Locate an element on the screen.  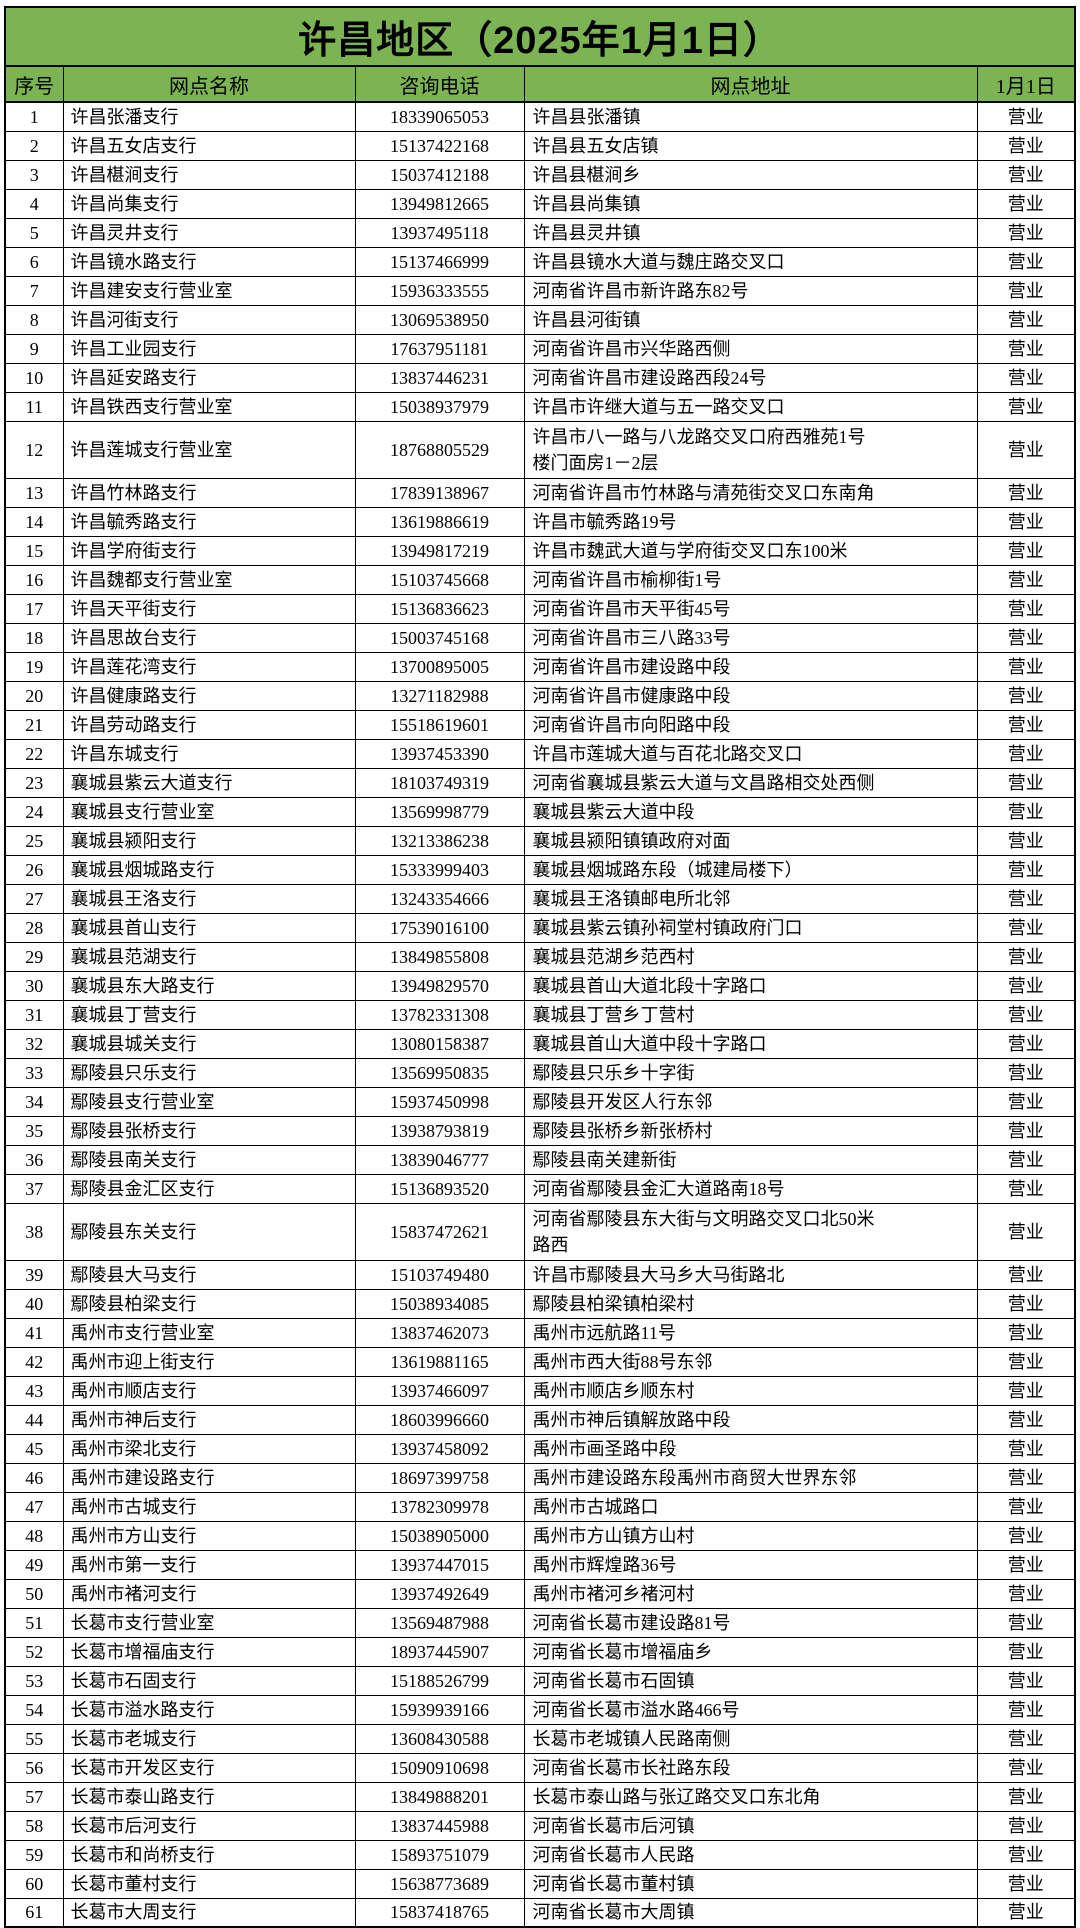
branch-address-cell: 河南省长葛市长社路东段 is located at coordinates (750, 1767).